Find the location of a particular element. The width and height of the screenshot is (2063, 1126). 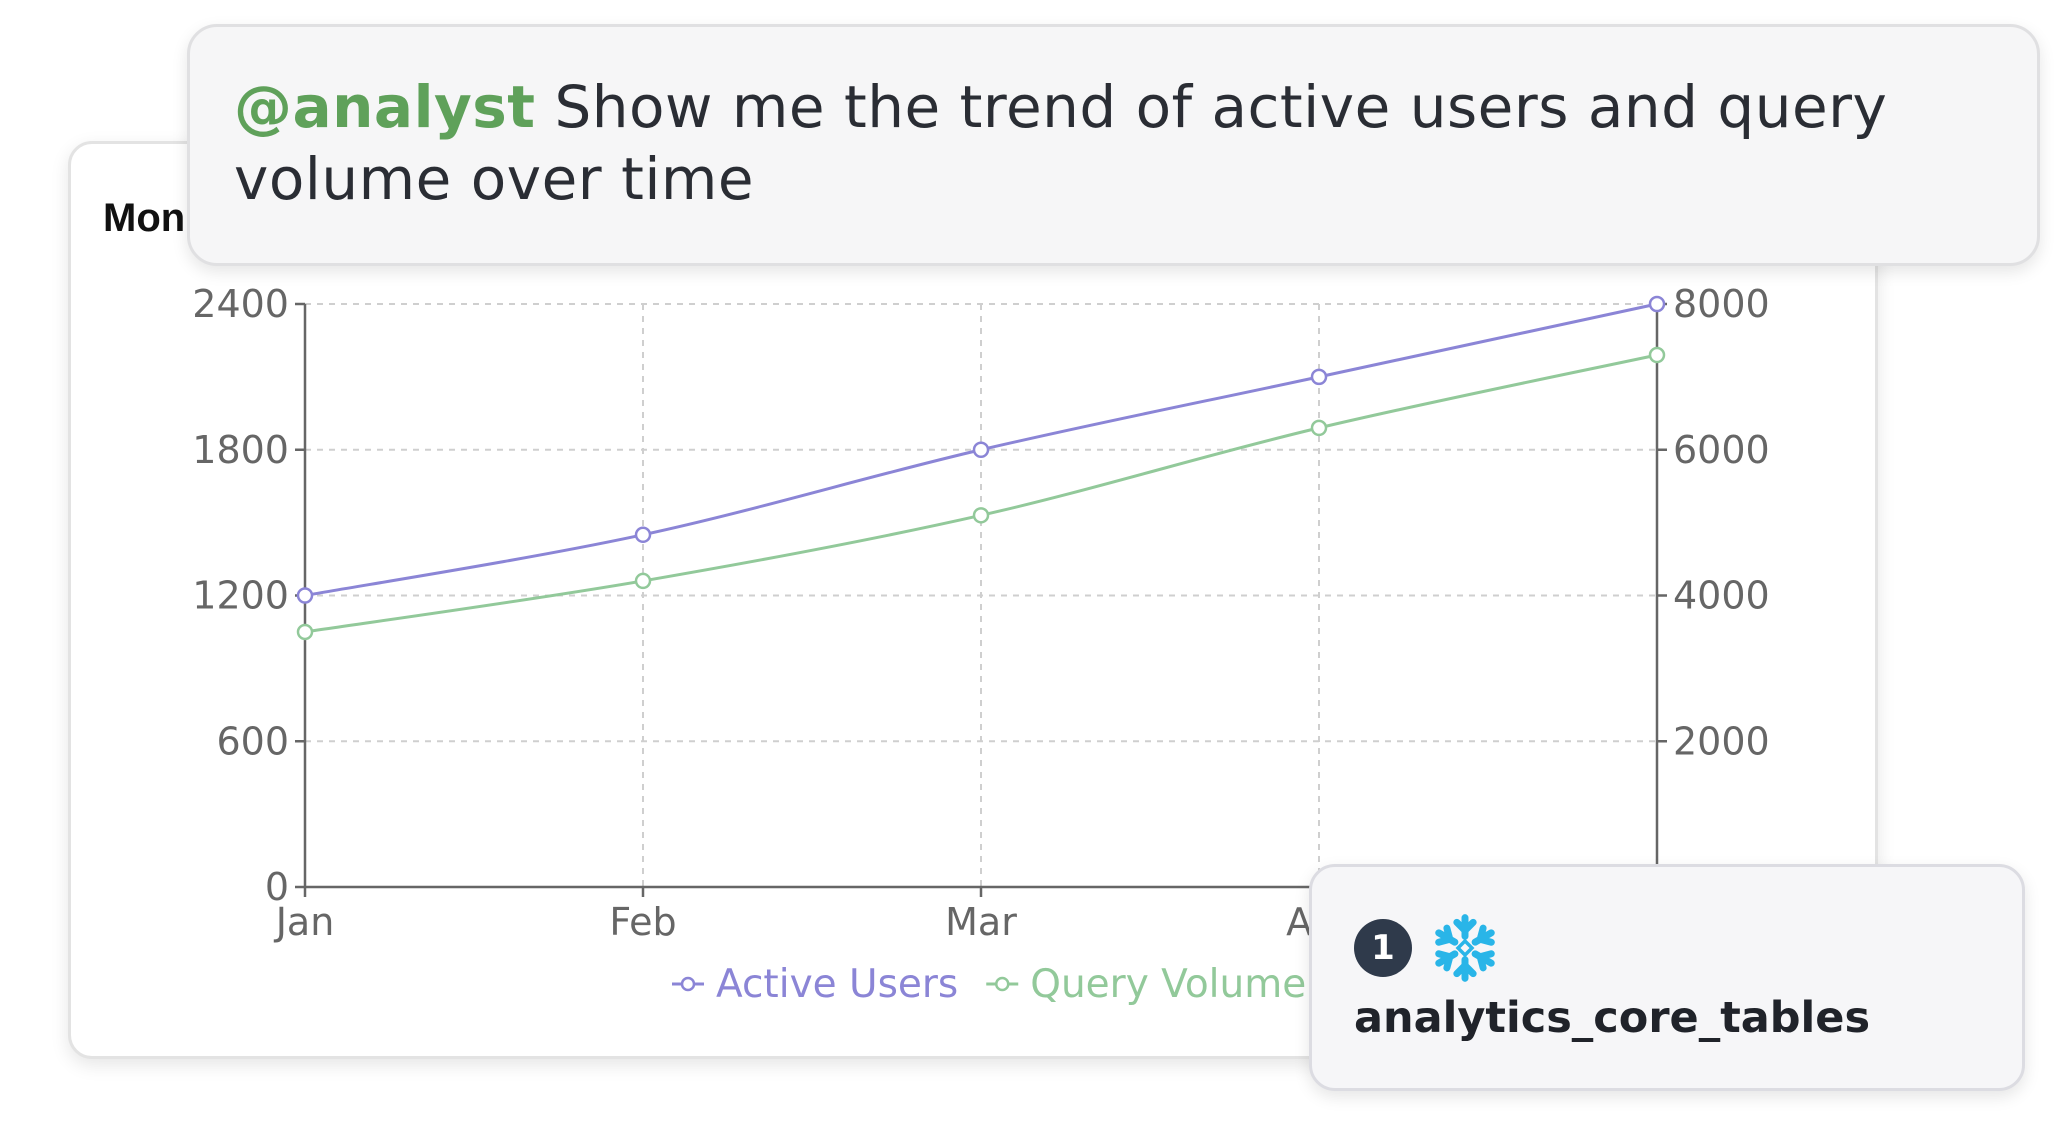

snowflake-icon is located at coordinates (1465, 948).